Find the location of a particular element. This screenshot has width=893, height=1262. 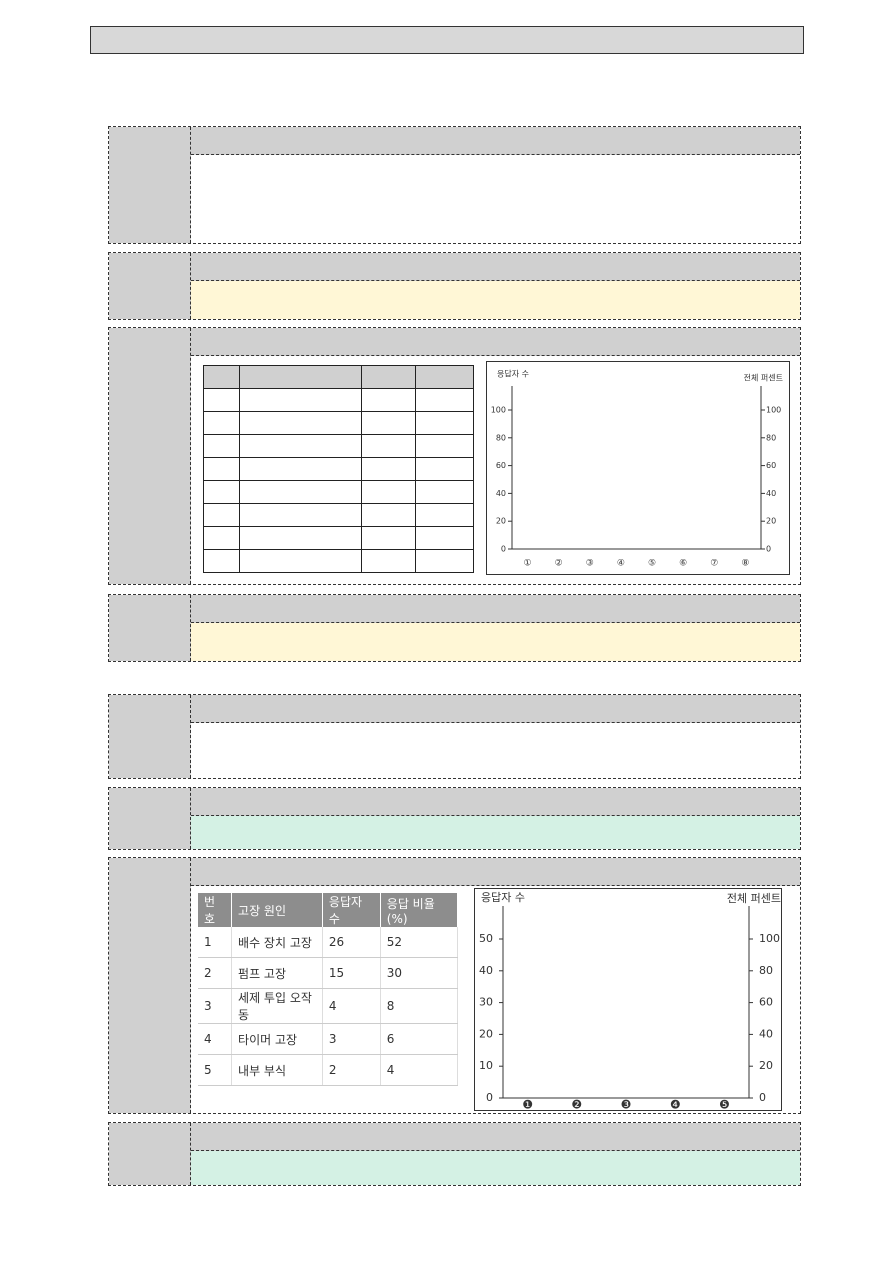

table-cell: 5 is located at coordinates (215, 1070).